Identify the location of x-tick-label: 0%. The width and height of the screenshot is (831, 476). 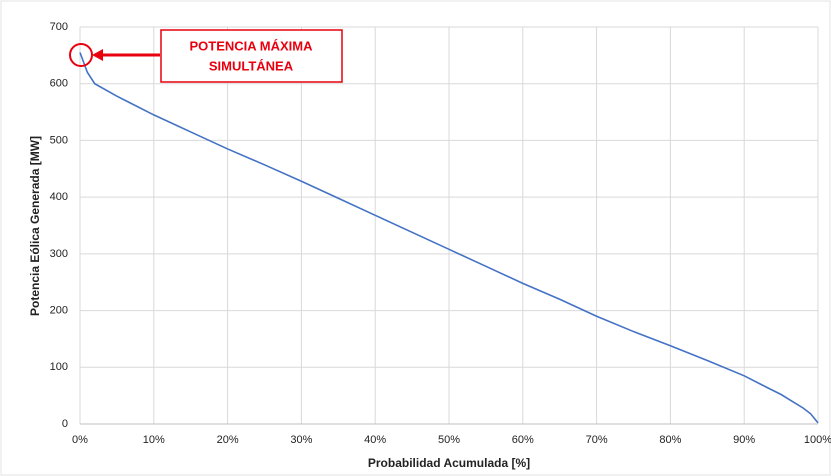
(80, 440).